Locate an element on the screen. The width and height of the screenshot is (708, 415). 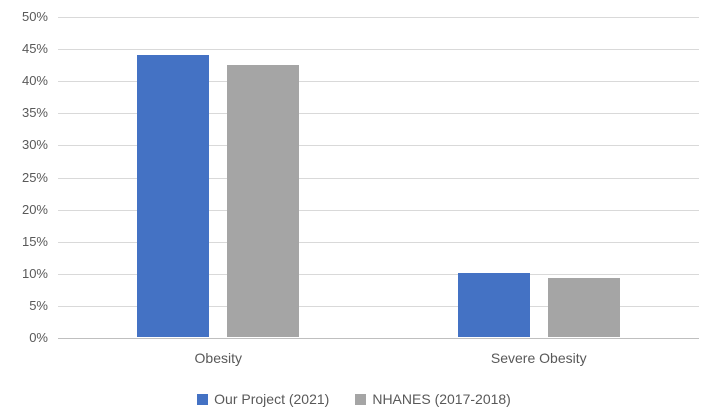
bar-nhanes-2017-2018-severe-obesity is located at coordinates (583, 307).